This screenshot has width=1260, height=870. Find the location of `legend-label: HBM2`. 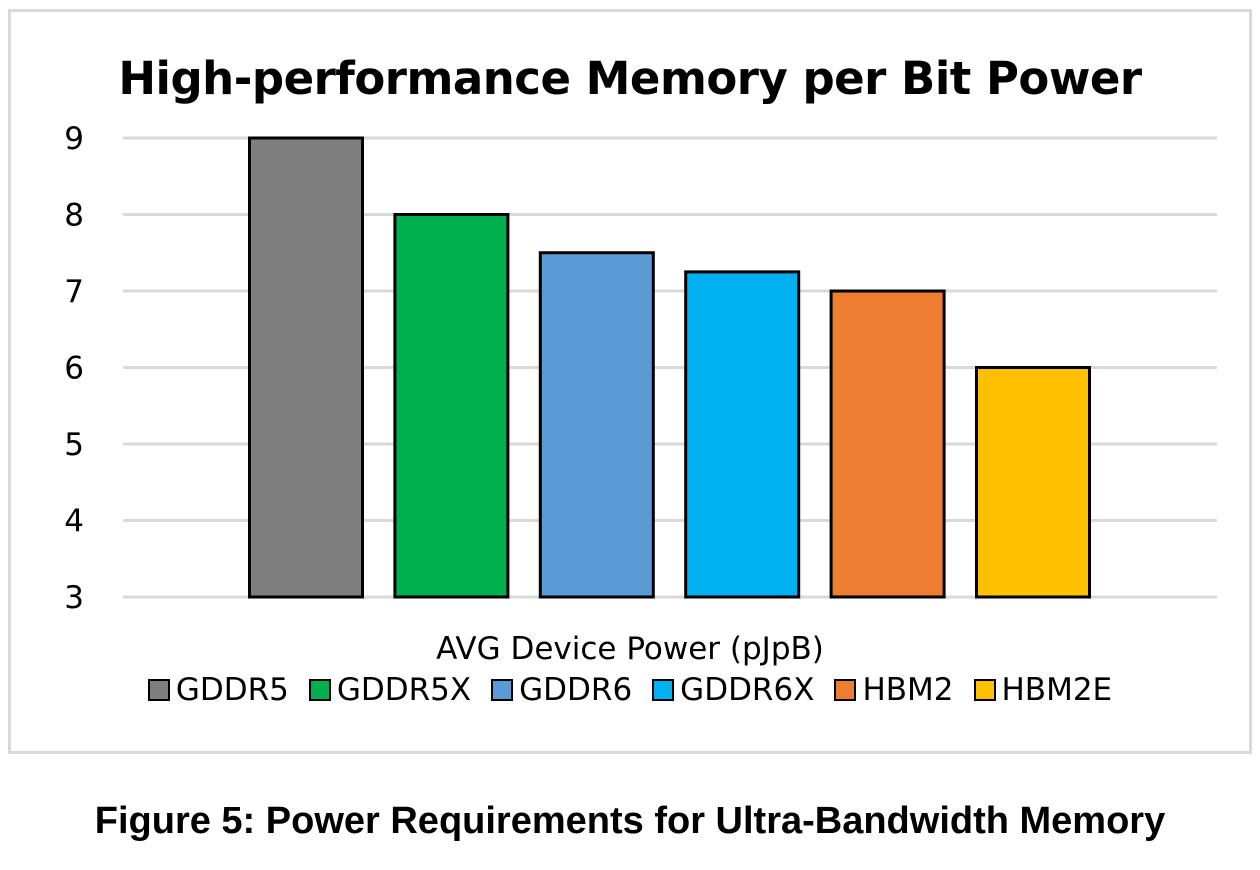

legend-label: HBM2 is located at coordinates (908, 690).